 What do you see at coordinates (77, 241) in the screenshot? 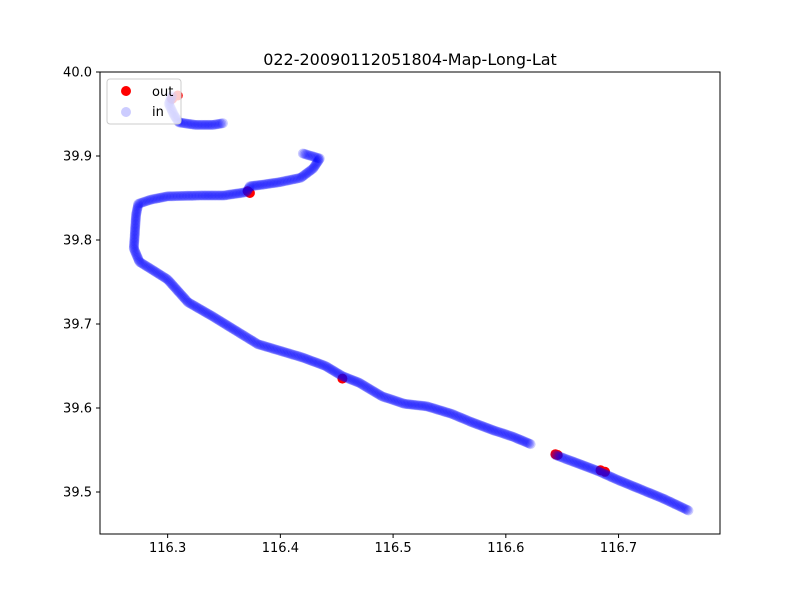
I see `y-tick-label: 39.8` at bounding box center [77, 241].